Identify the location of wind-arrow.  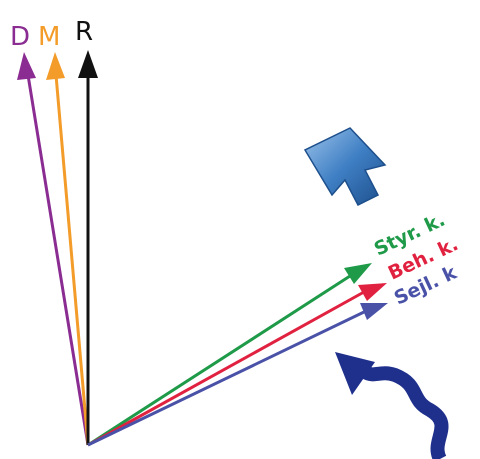
(345, 167).